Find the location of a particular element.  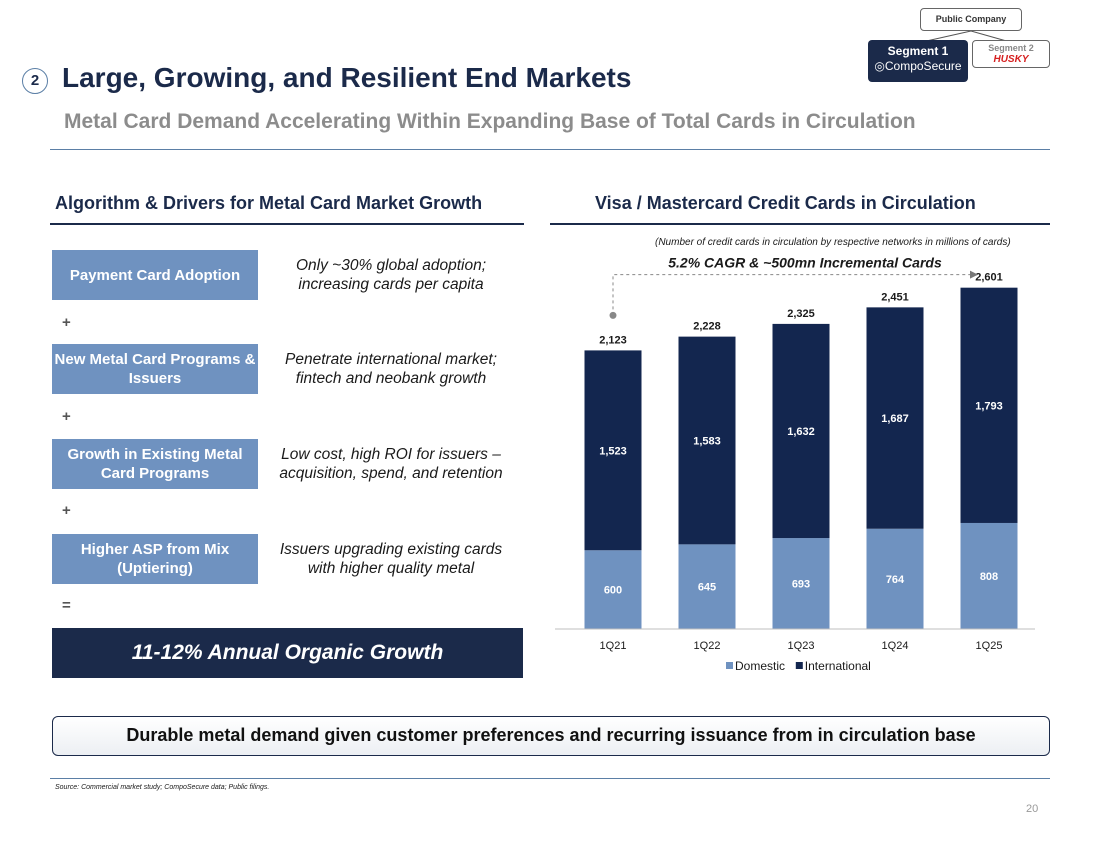

x-tick-label: 1Q23 is located at coordinates (801, 646).